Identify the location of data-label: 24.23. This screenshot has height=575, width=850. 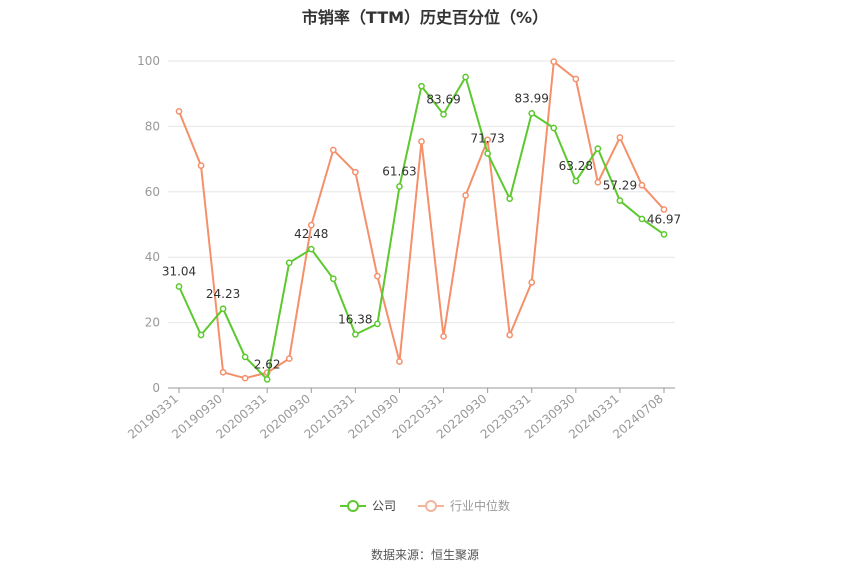
(223, 294).